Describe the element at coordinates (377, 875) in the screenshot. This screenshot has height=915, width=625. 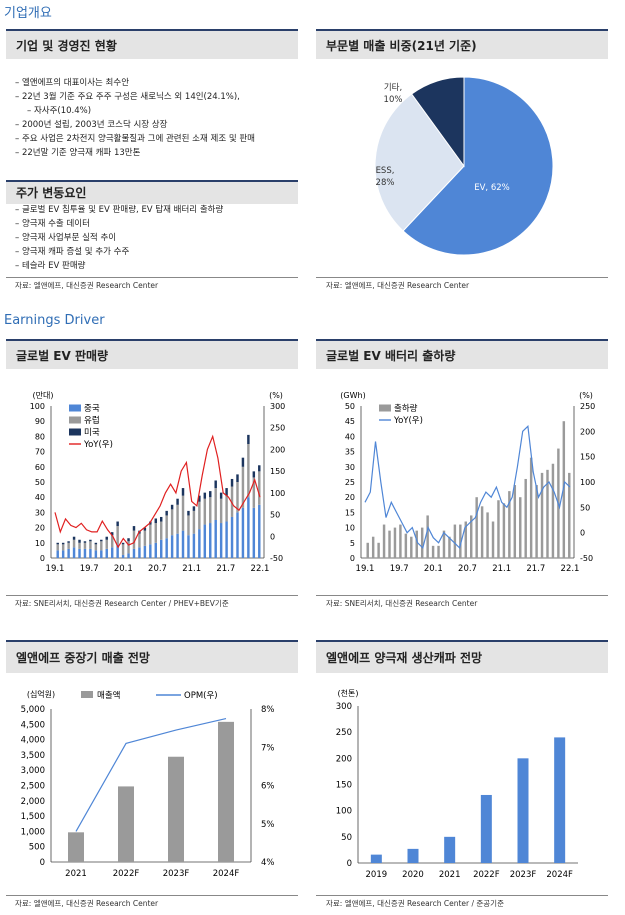
I see `x-tick-label: 2019` at that location.